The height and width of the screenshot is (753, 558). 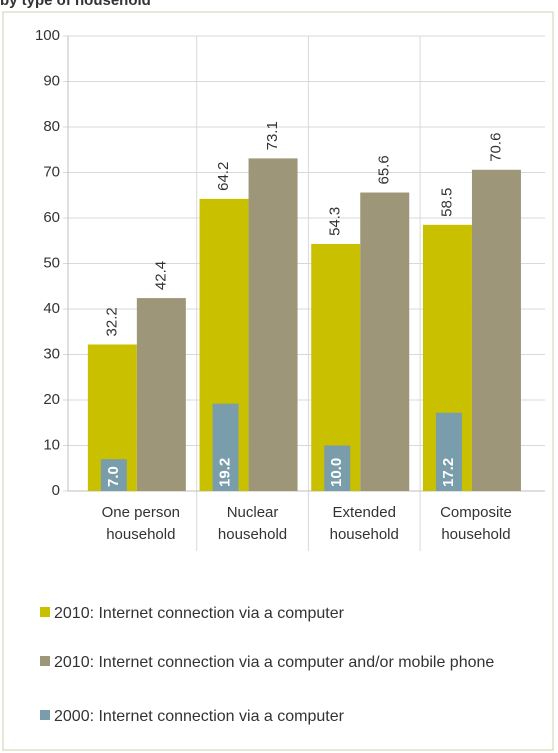 What do you see at coordinates (446, 202) in the screenshot?
I see `data-label: 58.5` at bounding box center [446, 202].